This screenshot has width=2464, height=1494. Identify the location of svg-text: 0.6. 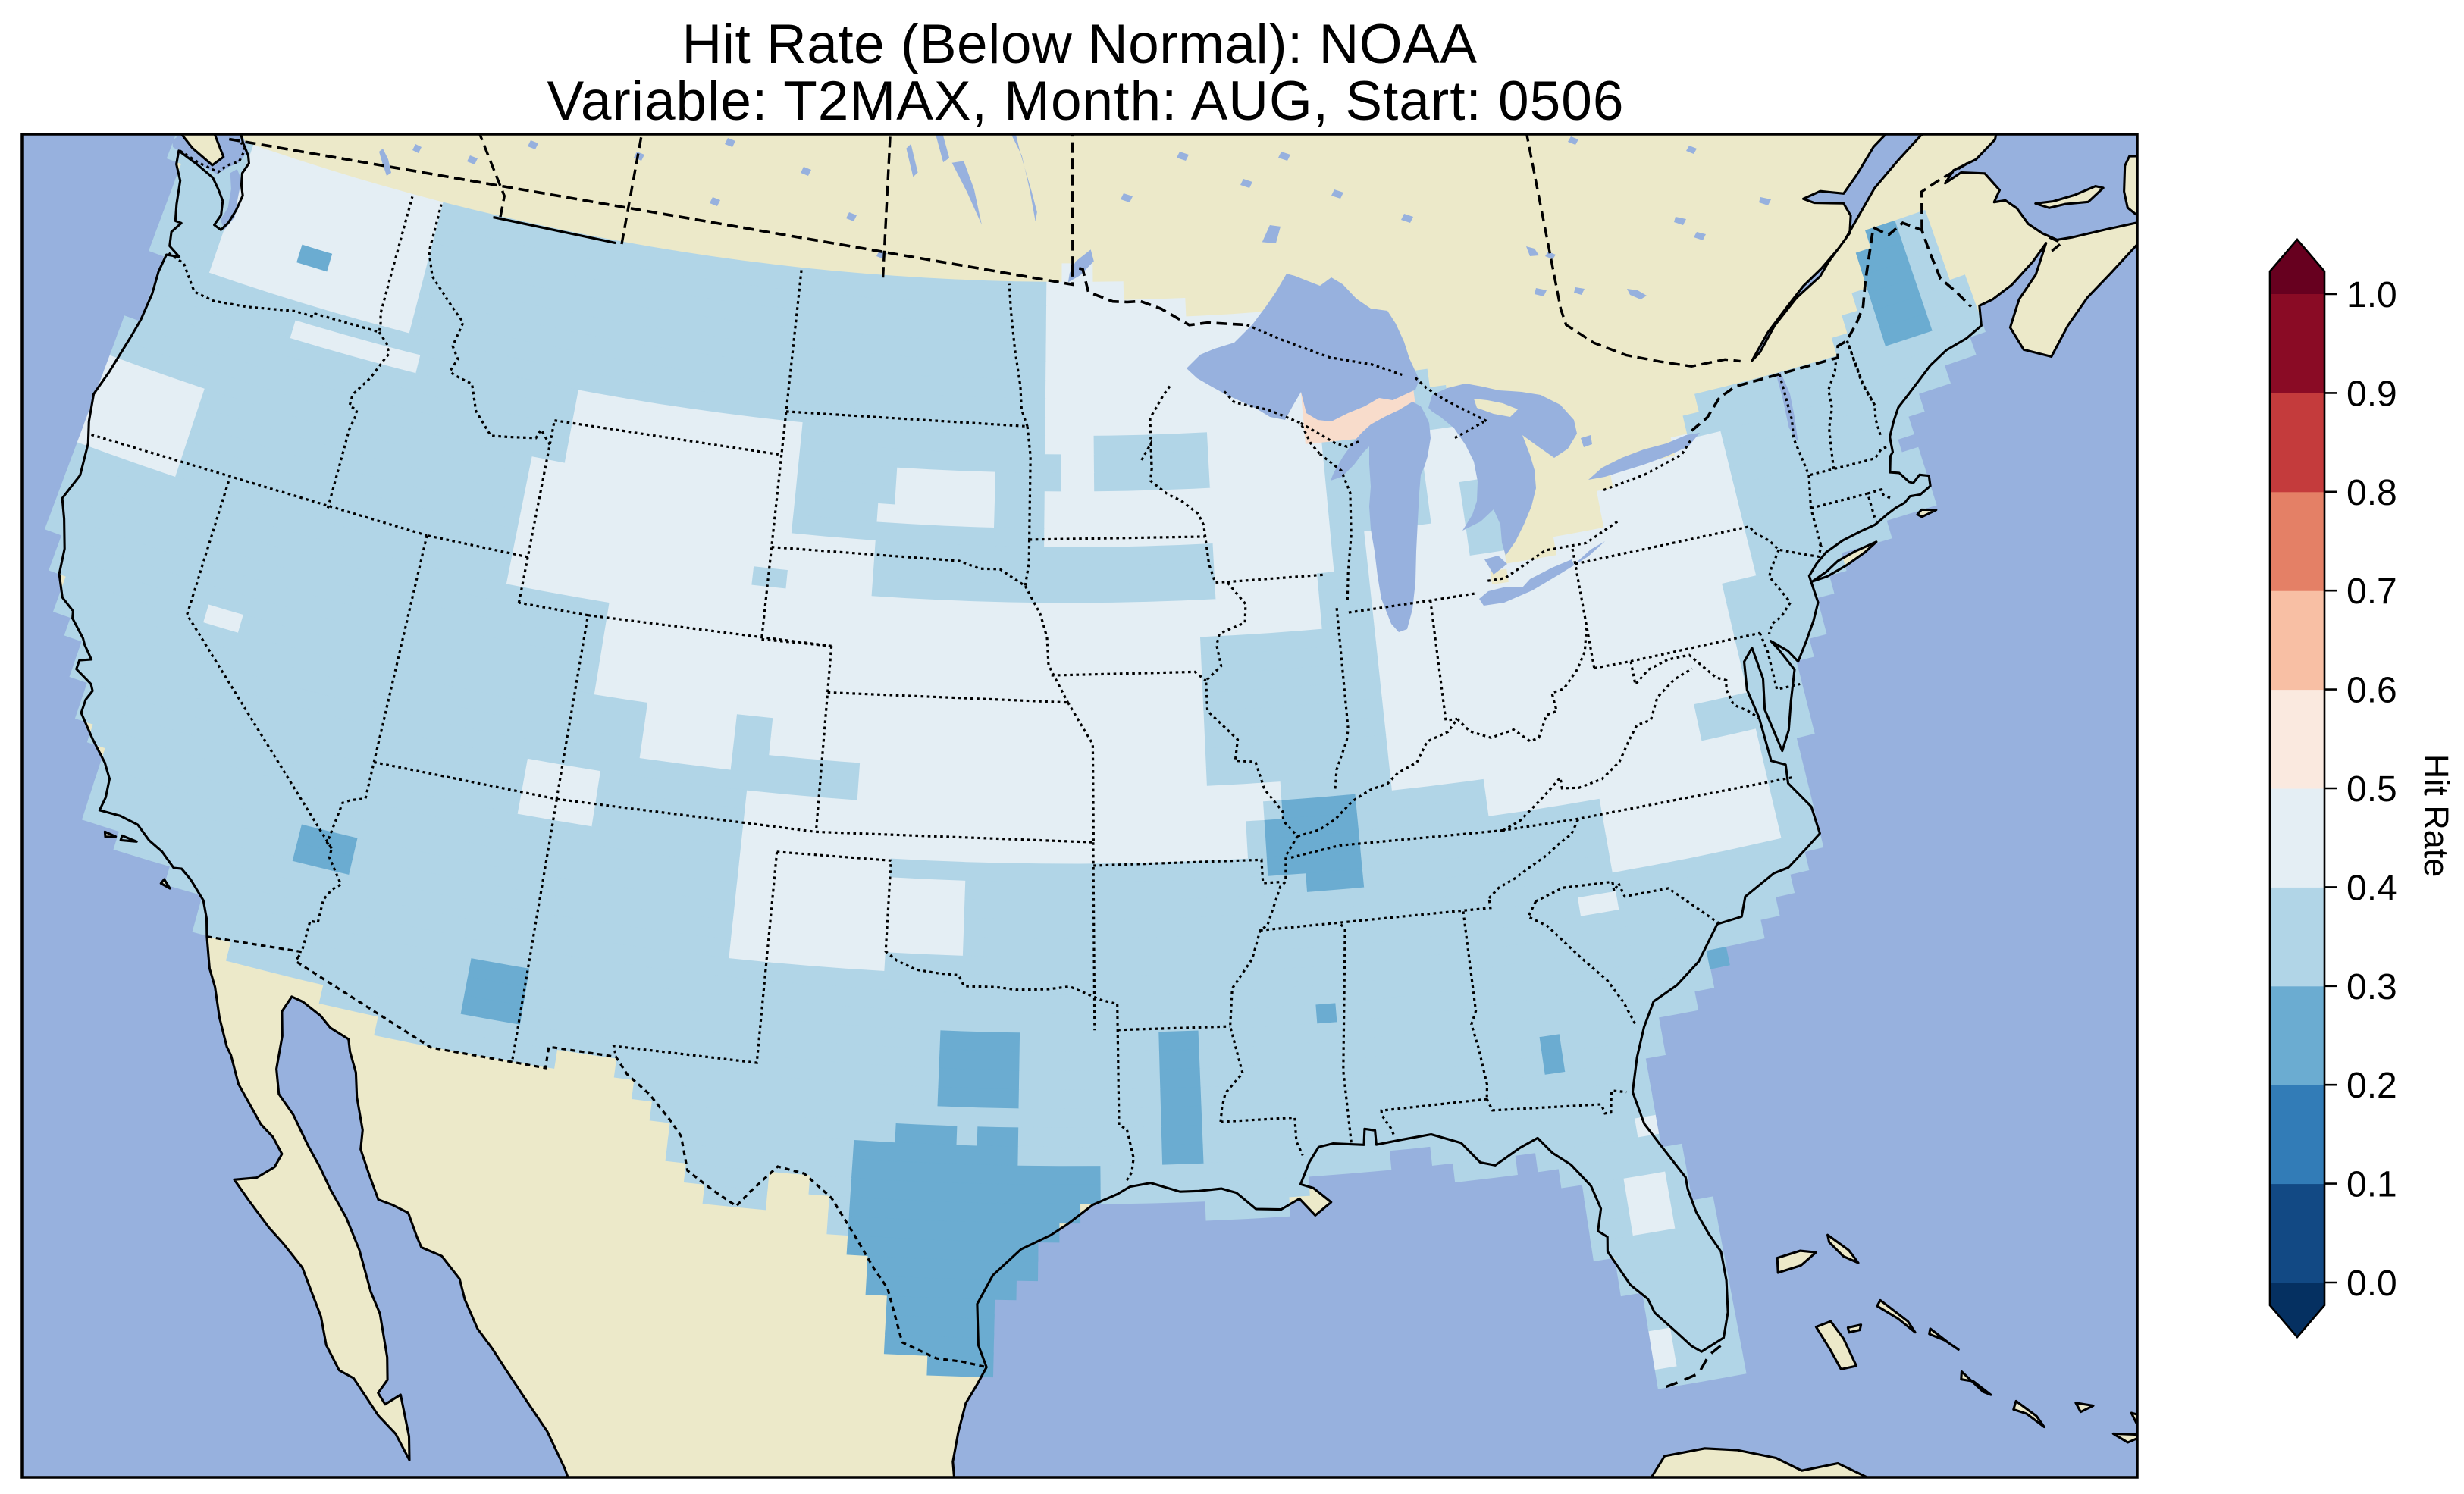
(2371, 691).